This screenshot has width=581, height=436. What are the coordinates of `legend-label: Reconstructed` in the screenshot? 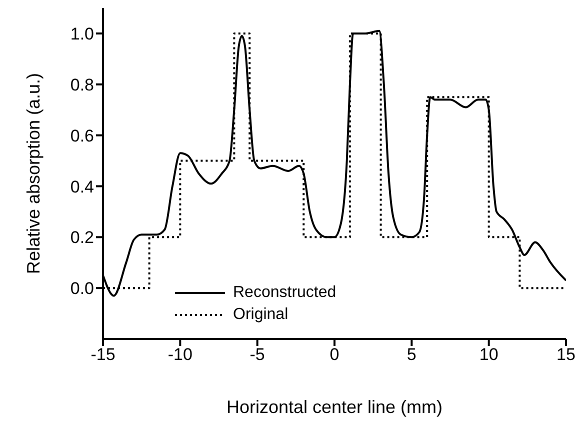 It's located at (284, 293).